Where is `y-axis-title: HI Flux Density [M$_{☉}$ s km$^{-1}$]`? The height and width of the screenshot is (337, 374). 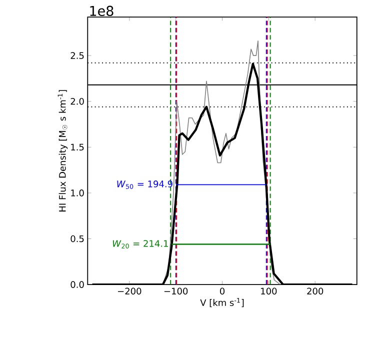 y-axis-title: HI Flux Density [M$_{☉}$ s km$^{-1}$] is located at coordinates (63, 151).